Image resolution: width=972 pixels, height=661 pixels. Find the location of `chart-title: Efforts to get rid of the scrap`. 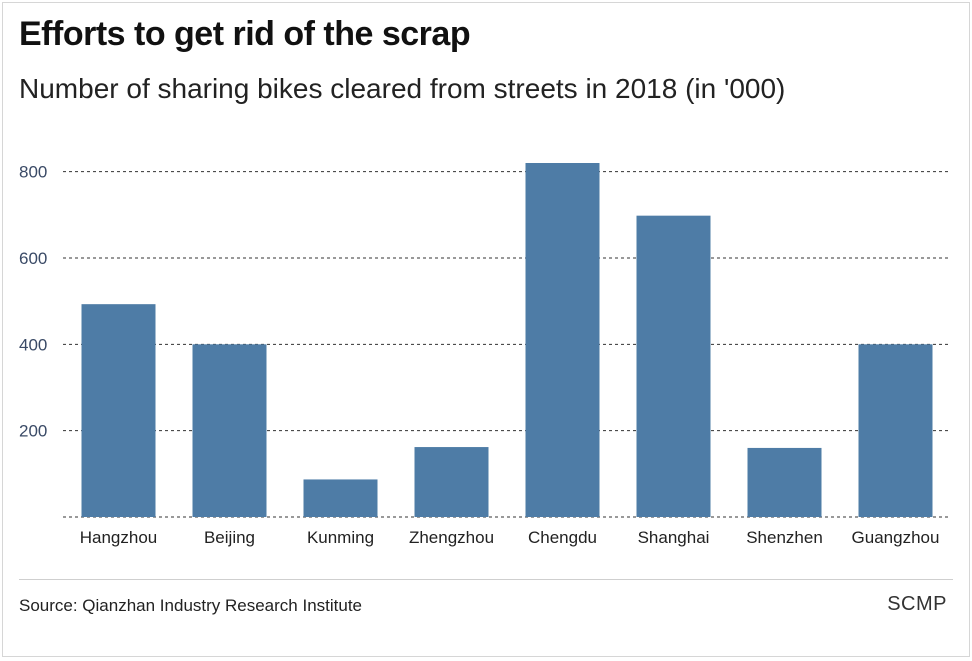

chart-title: Efforts to get rid of the scrap is located at coordinates (245, 34).